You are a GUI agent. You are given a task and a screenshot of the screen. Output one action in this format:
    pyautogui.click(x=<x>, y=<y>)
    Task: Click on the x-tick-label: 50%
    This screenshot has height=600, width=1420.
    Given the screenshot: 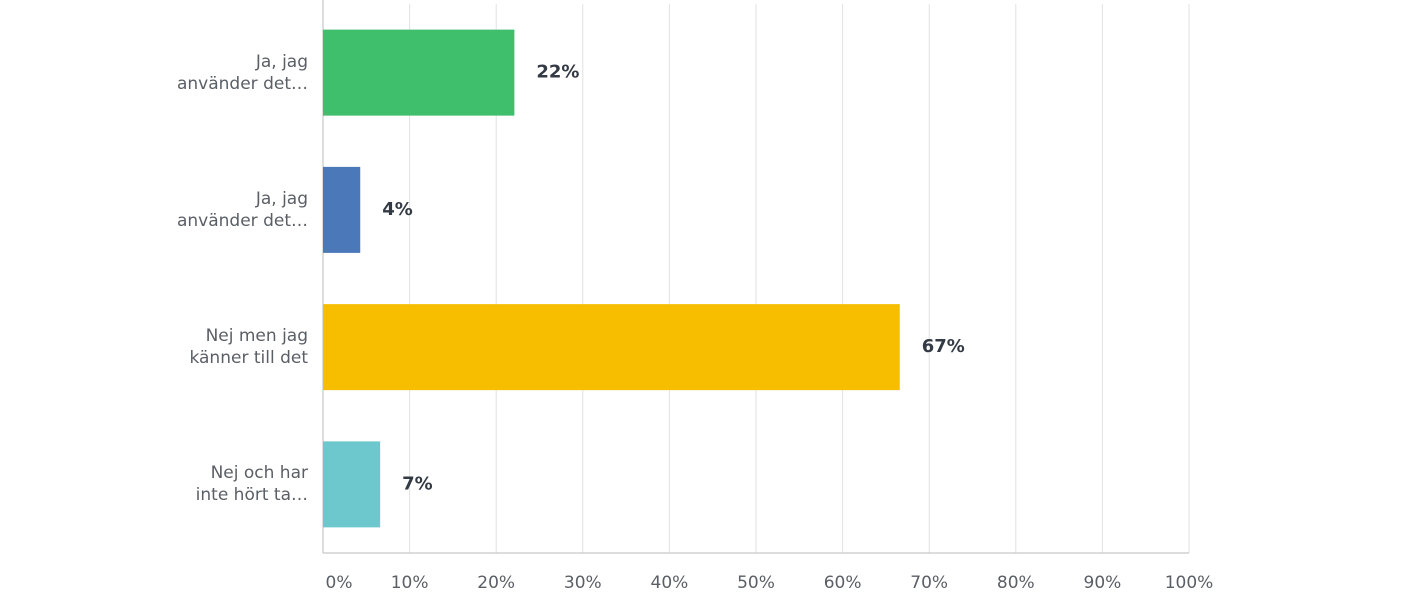 What is the action you would take?
    pyautogui.click(x=756, y=583)
    